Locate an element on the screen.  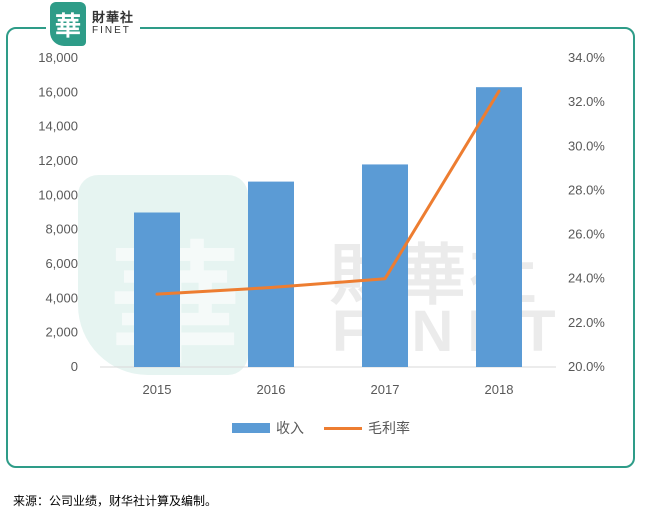
y2-tick-label: 20.0% is located at coordinates (586, 366).